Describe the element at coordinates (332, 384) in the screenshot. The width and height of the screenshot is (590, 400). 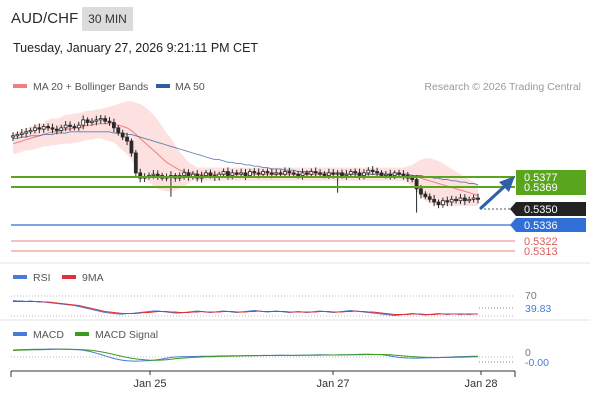
I see `x-tick-label-jan27: Jan 27` at that location.